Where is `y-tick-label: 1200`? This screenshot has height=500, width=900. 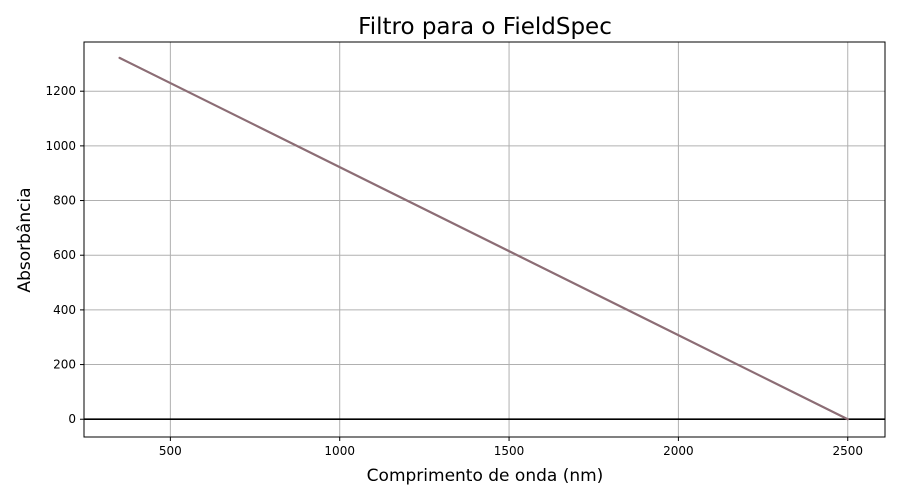 y-tick-label: 1200 is located at coordinates (60, 91).